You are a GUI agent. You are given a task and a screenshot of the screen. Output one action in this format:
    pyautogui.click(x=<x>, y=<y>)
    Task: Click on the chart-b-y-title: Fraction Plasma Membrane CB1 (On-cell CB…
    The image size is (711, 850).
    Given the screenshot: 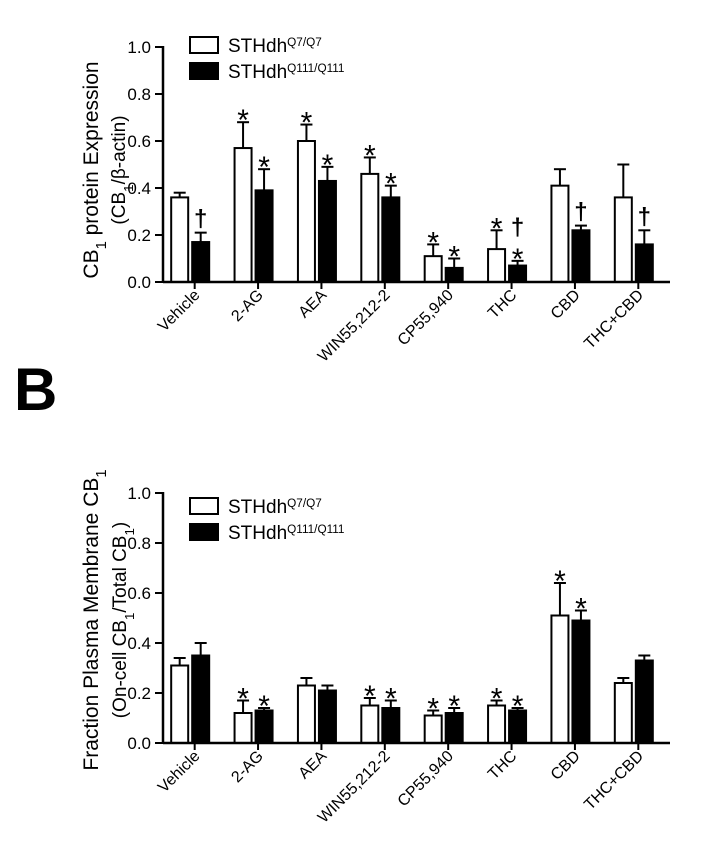 What is the action you would take?
    pyautogui.click(x=108, y=619)
    